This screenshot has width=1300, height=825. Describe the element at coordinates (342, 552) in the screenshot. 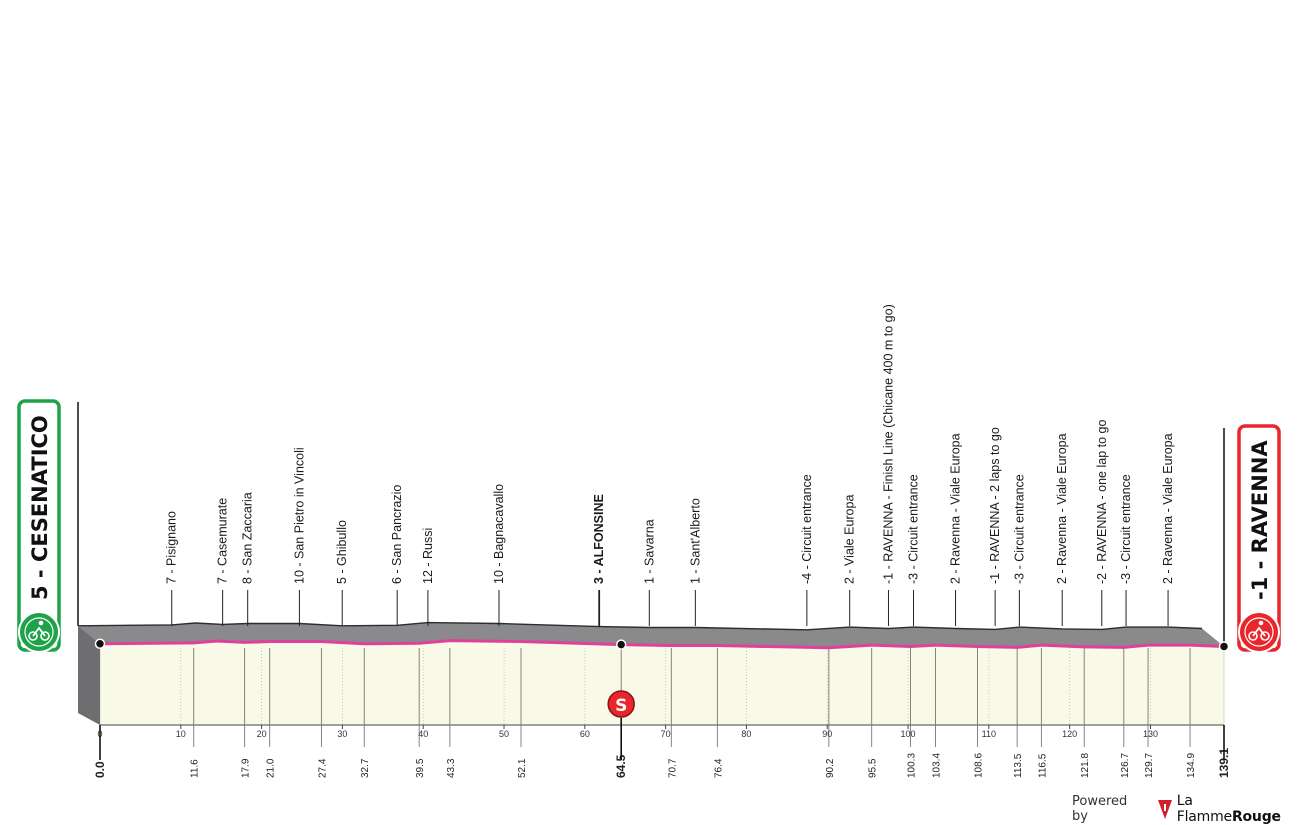

I see `waypoint-label: 5 - Ghibullo` at that location.